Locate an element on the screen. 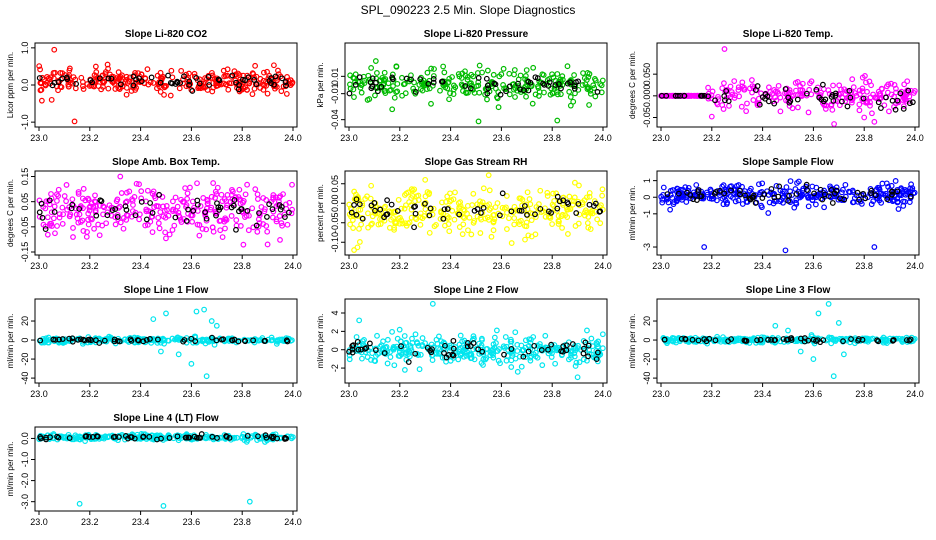  y-tick-label: -0.10 is located at coordinates (335, 242).